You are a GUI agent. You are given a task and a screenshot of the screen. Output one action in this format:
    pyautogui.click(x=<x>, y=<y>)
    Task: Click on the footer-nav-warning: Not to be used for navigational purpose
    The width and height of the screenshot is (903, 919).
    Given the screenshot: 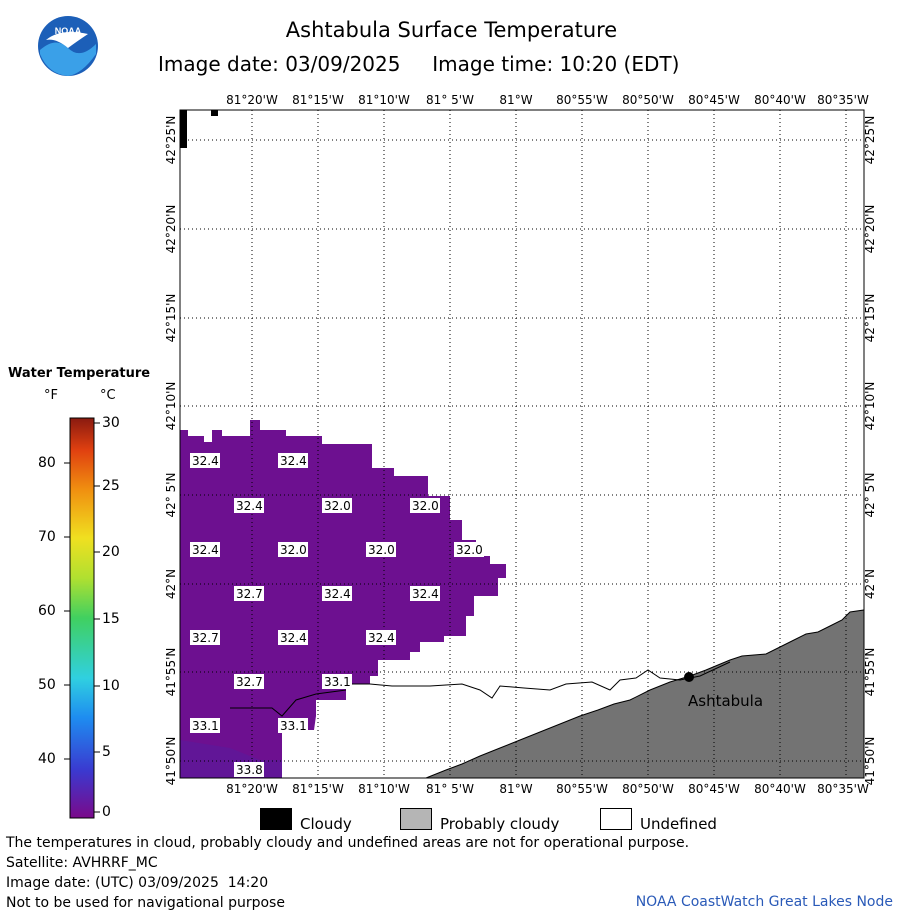 What is the action you would take?
    pyautogui.click(x=145, y=903)
    